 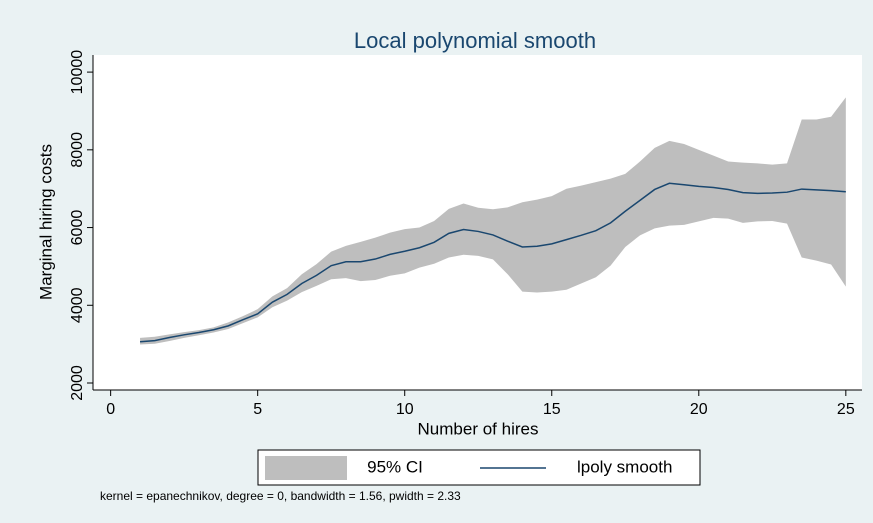 What do you see at coordinates (77, 305) in the screenshot?
I see `y-tick-label: 4000` at bounding box center [77, 305].